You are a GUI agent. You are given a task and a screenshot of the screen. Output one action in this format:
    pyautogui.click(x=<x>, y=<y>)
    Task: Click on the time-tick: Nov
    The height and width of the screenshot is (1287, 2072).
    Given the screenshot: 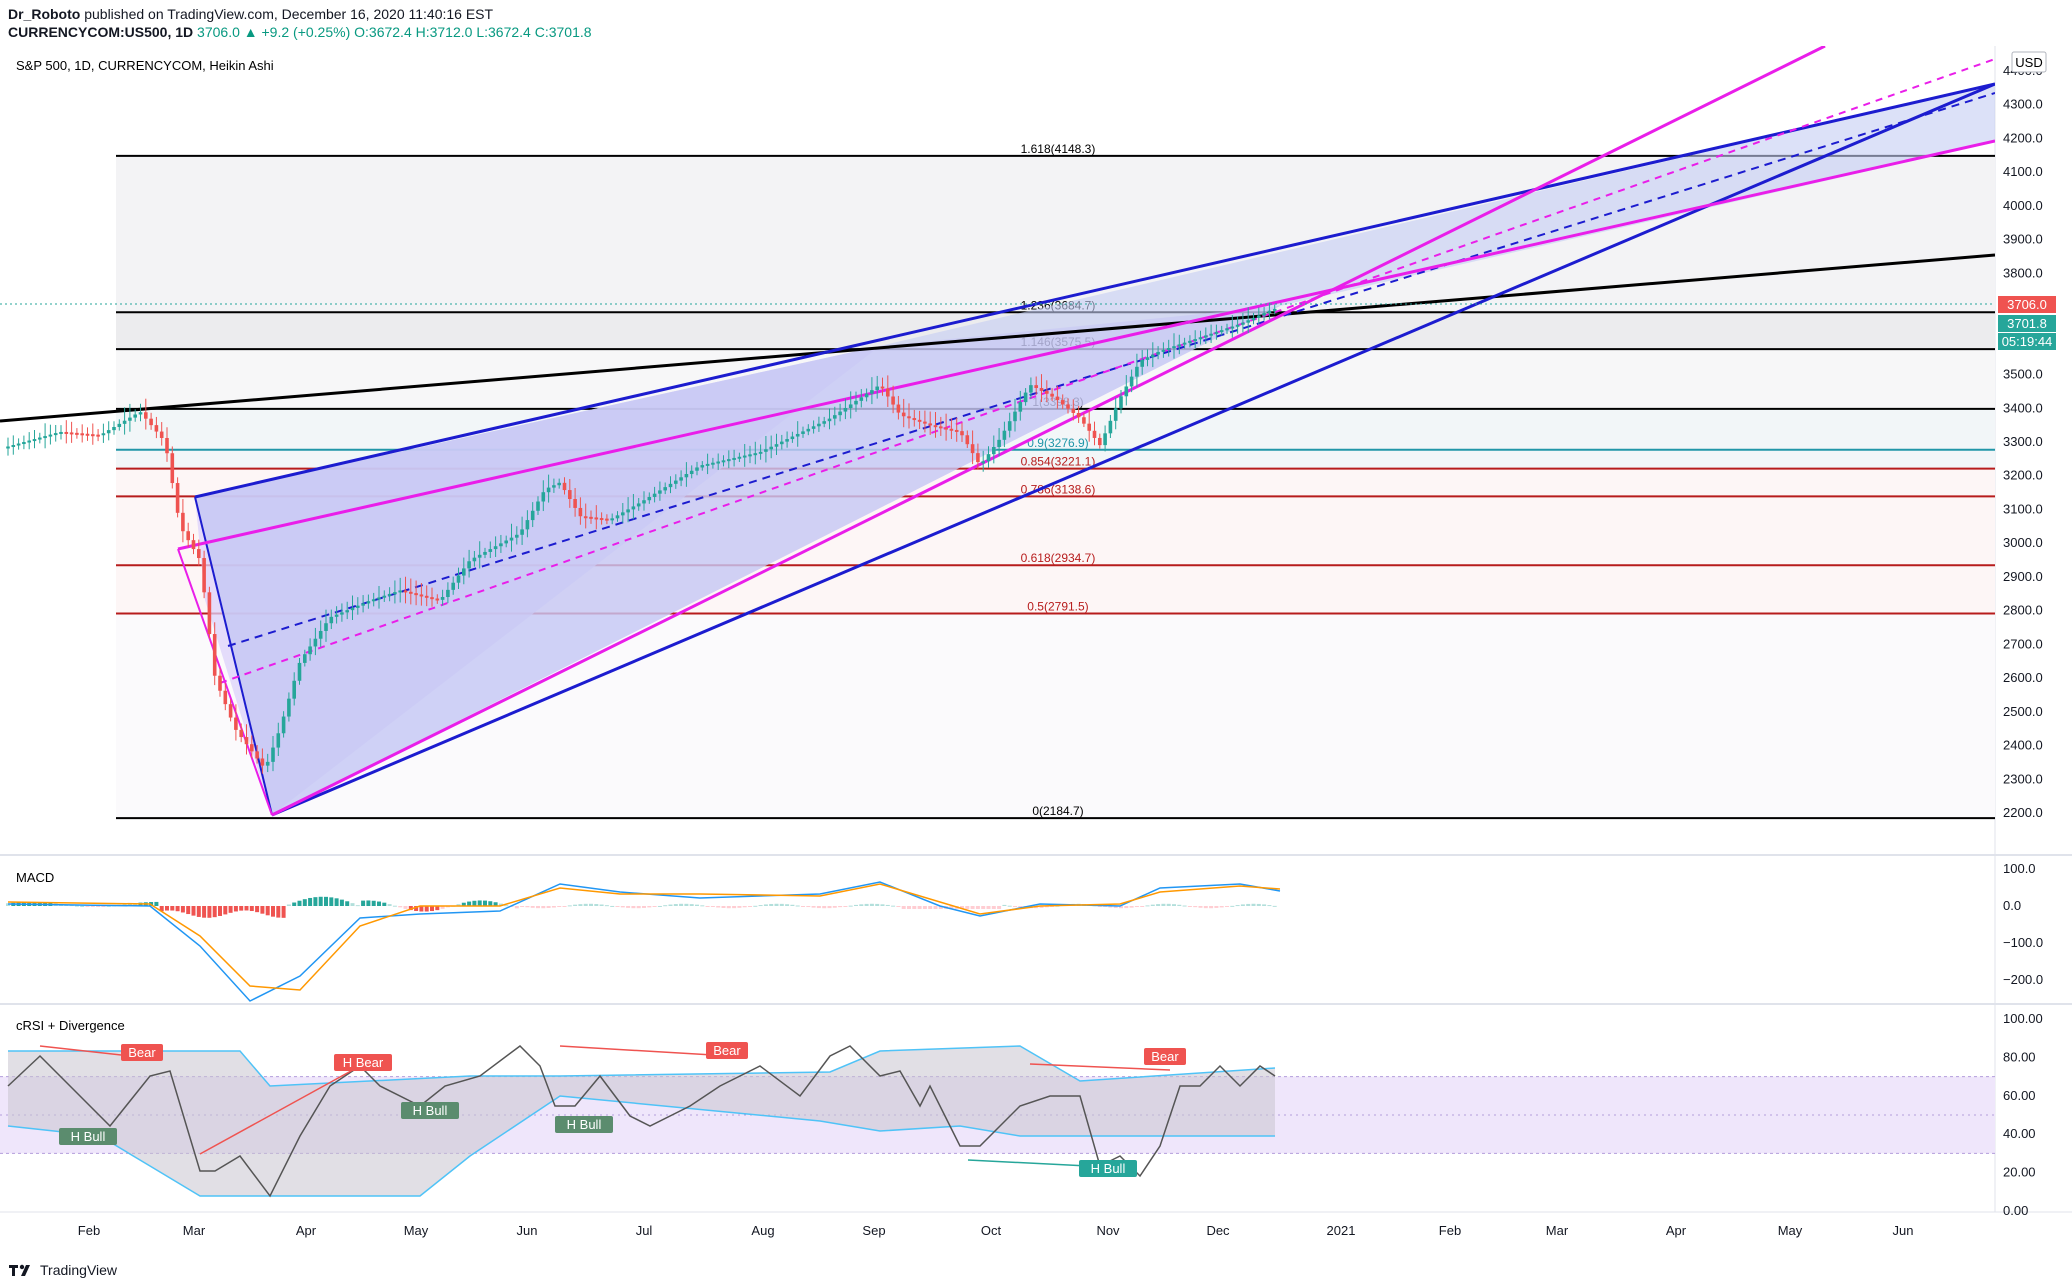 What is the action you would take?
    pyautogui.click(x=1108, y=1230)
    